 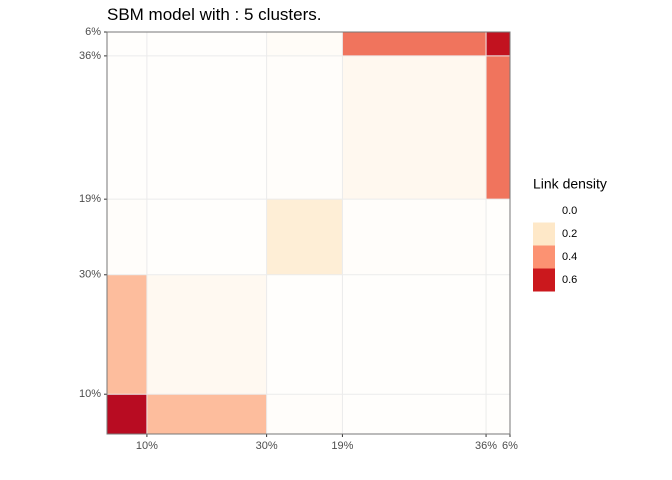 I want to click on y-tick-label: 10%, so click(x=90, y=394).